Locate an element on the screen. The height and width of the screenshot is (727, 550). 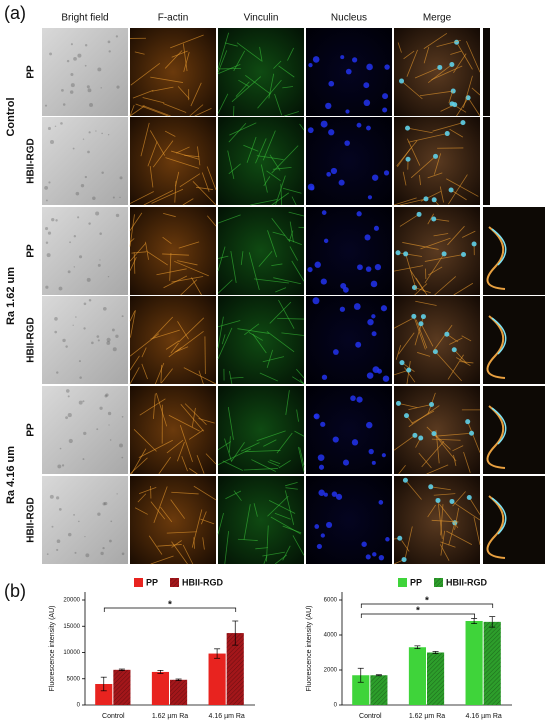
row-label: PP is located at coordinates (31, 430).